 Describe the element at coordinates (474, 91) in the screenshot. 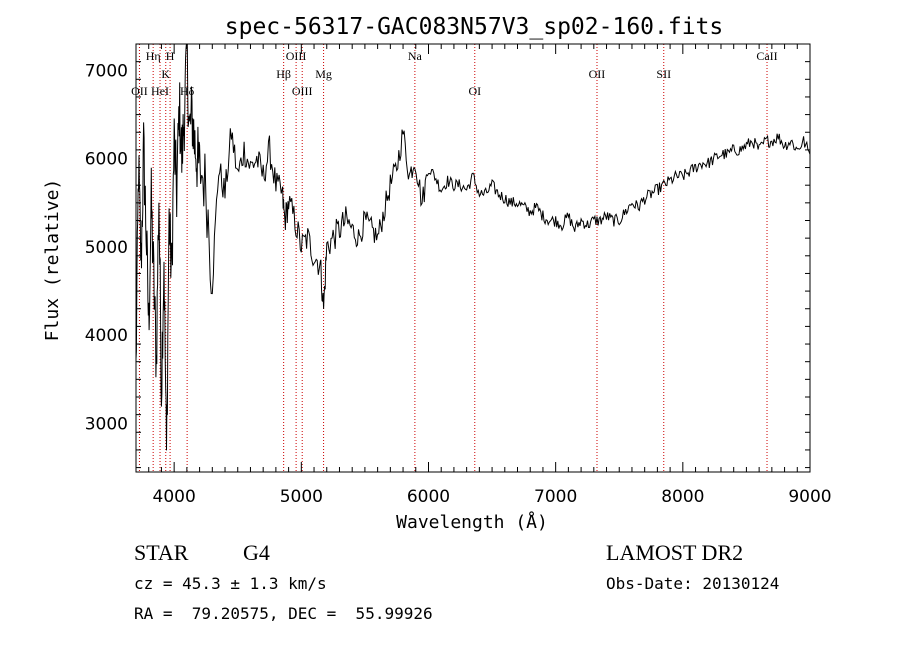

I see `line-label-11: OI` at that location.